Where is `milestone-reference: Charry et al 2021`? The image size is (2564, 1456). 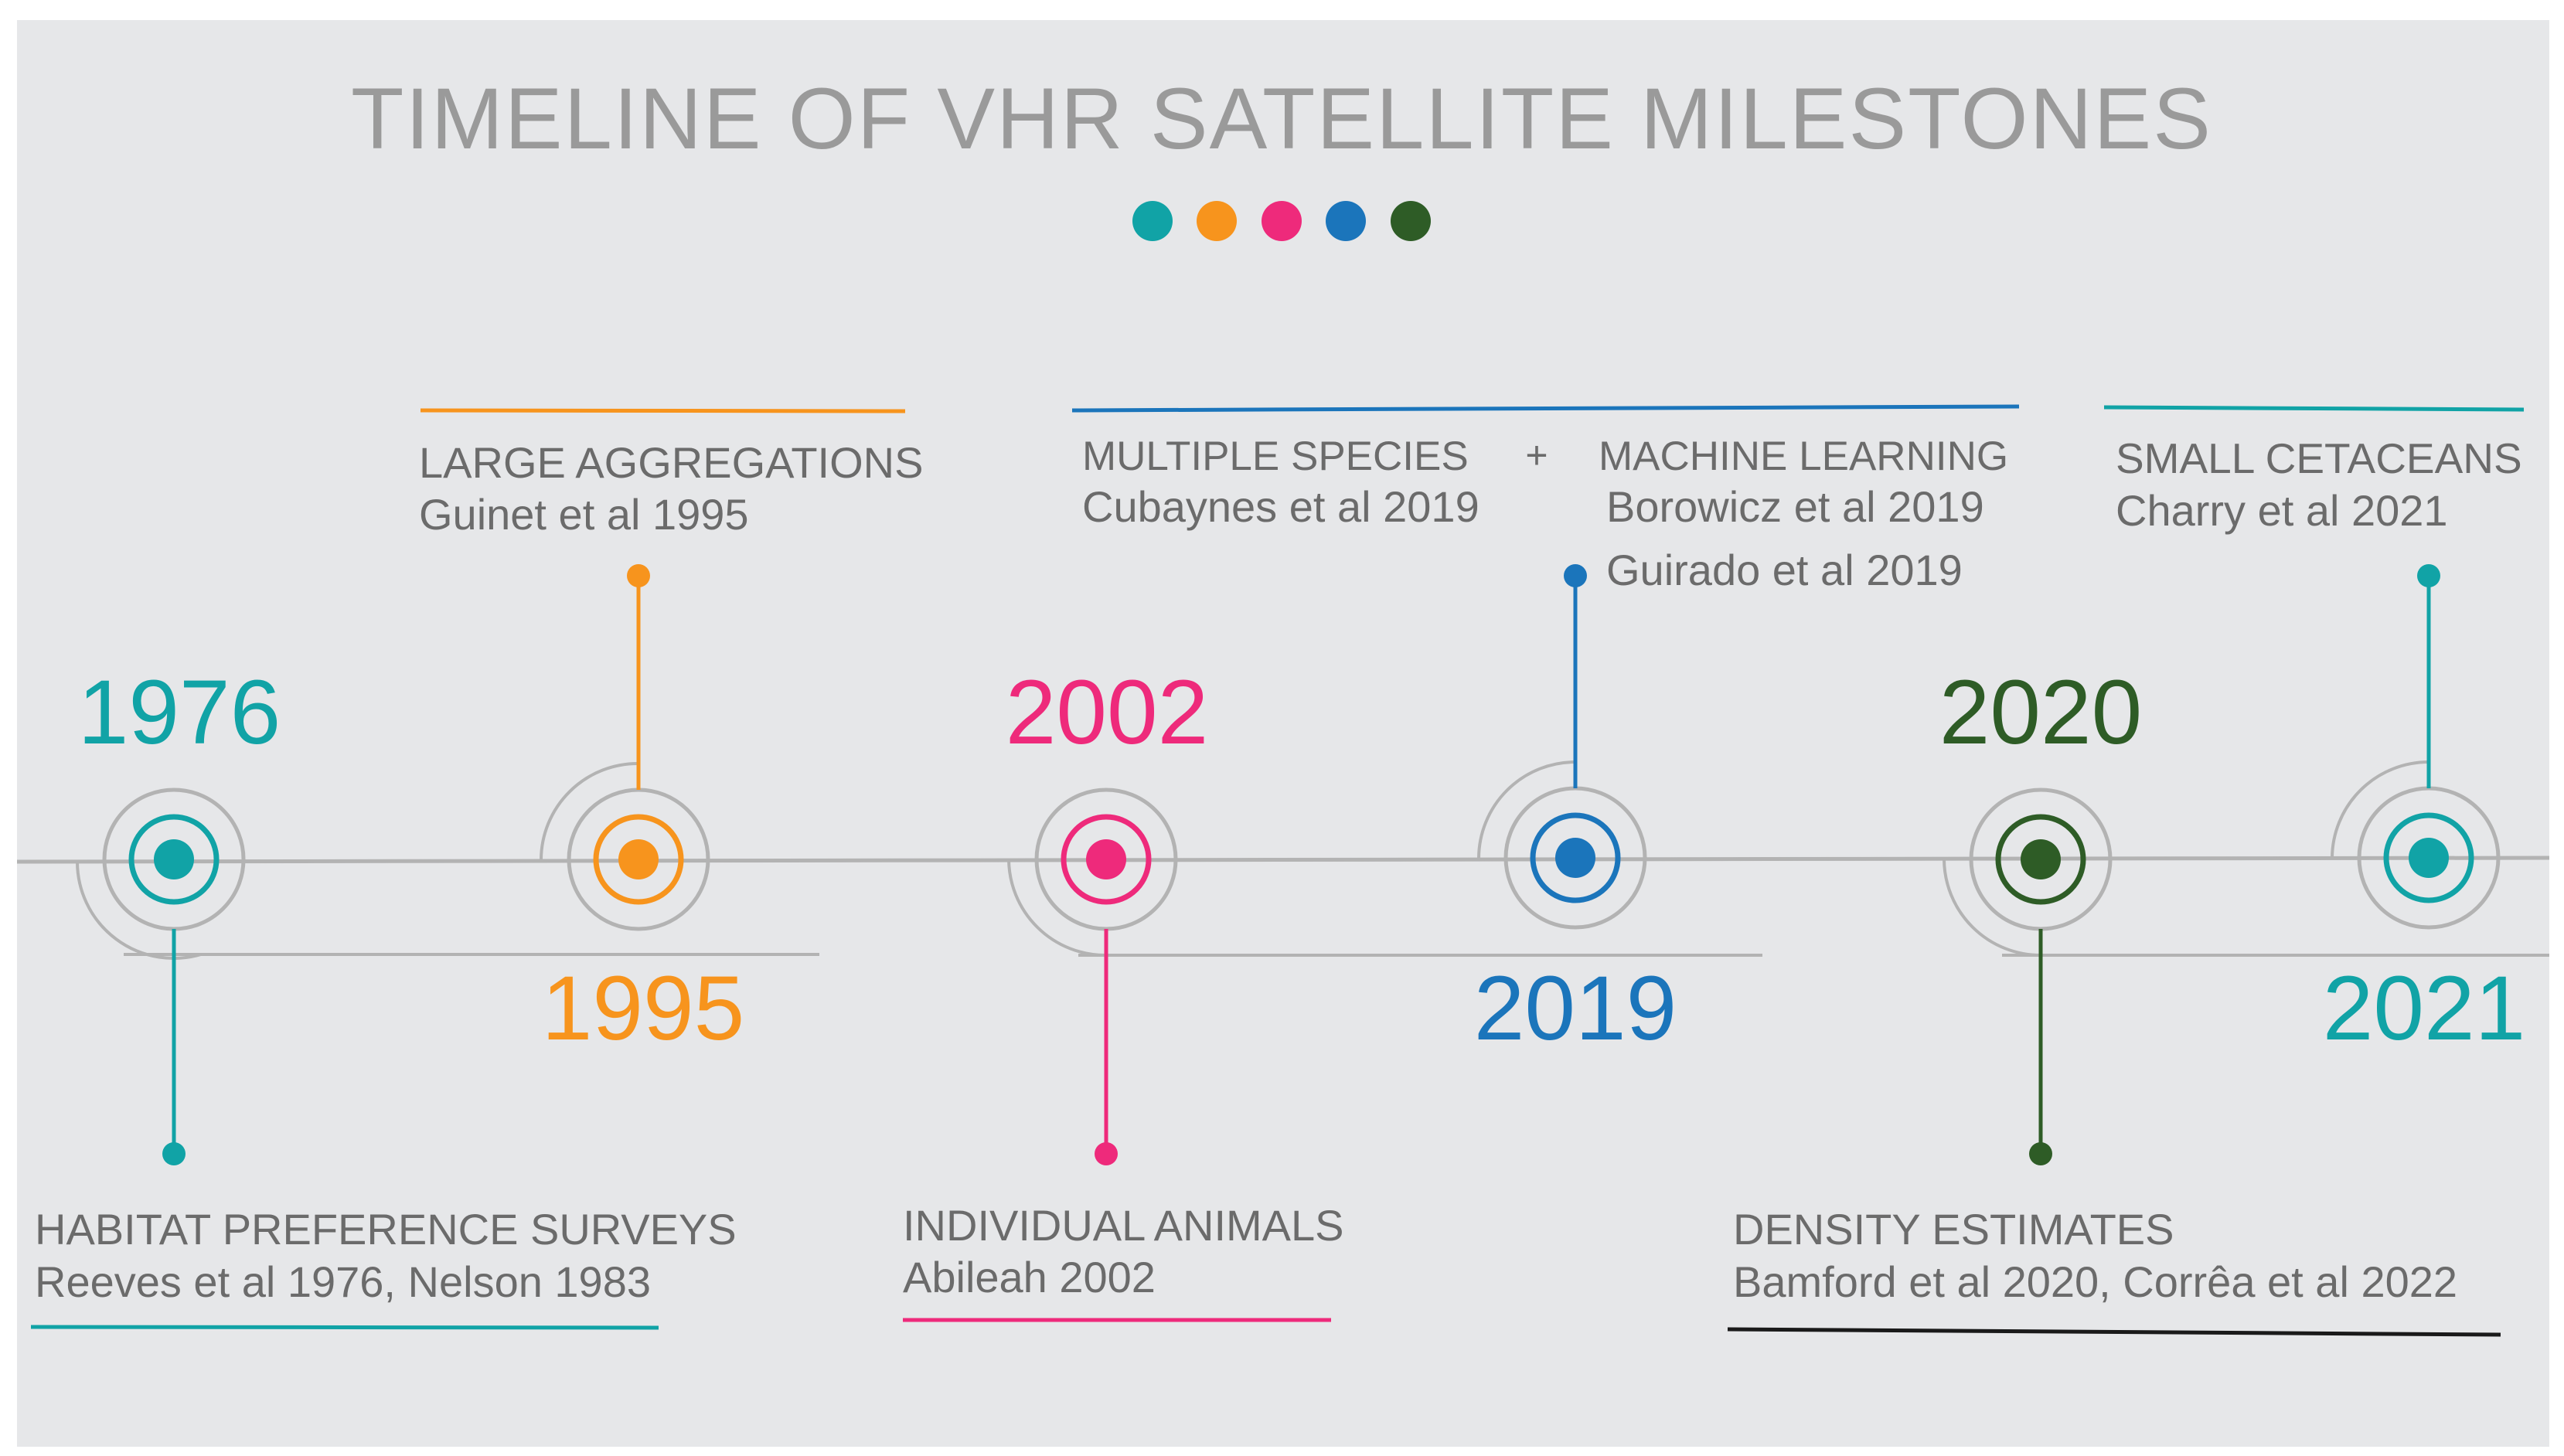
milestone-reference: Charry et al 2021 is located at coordinates (2282, 511).